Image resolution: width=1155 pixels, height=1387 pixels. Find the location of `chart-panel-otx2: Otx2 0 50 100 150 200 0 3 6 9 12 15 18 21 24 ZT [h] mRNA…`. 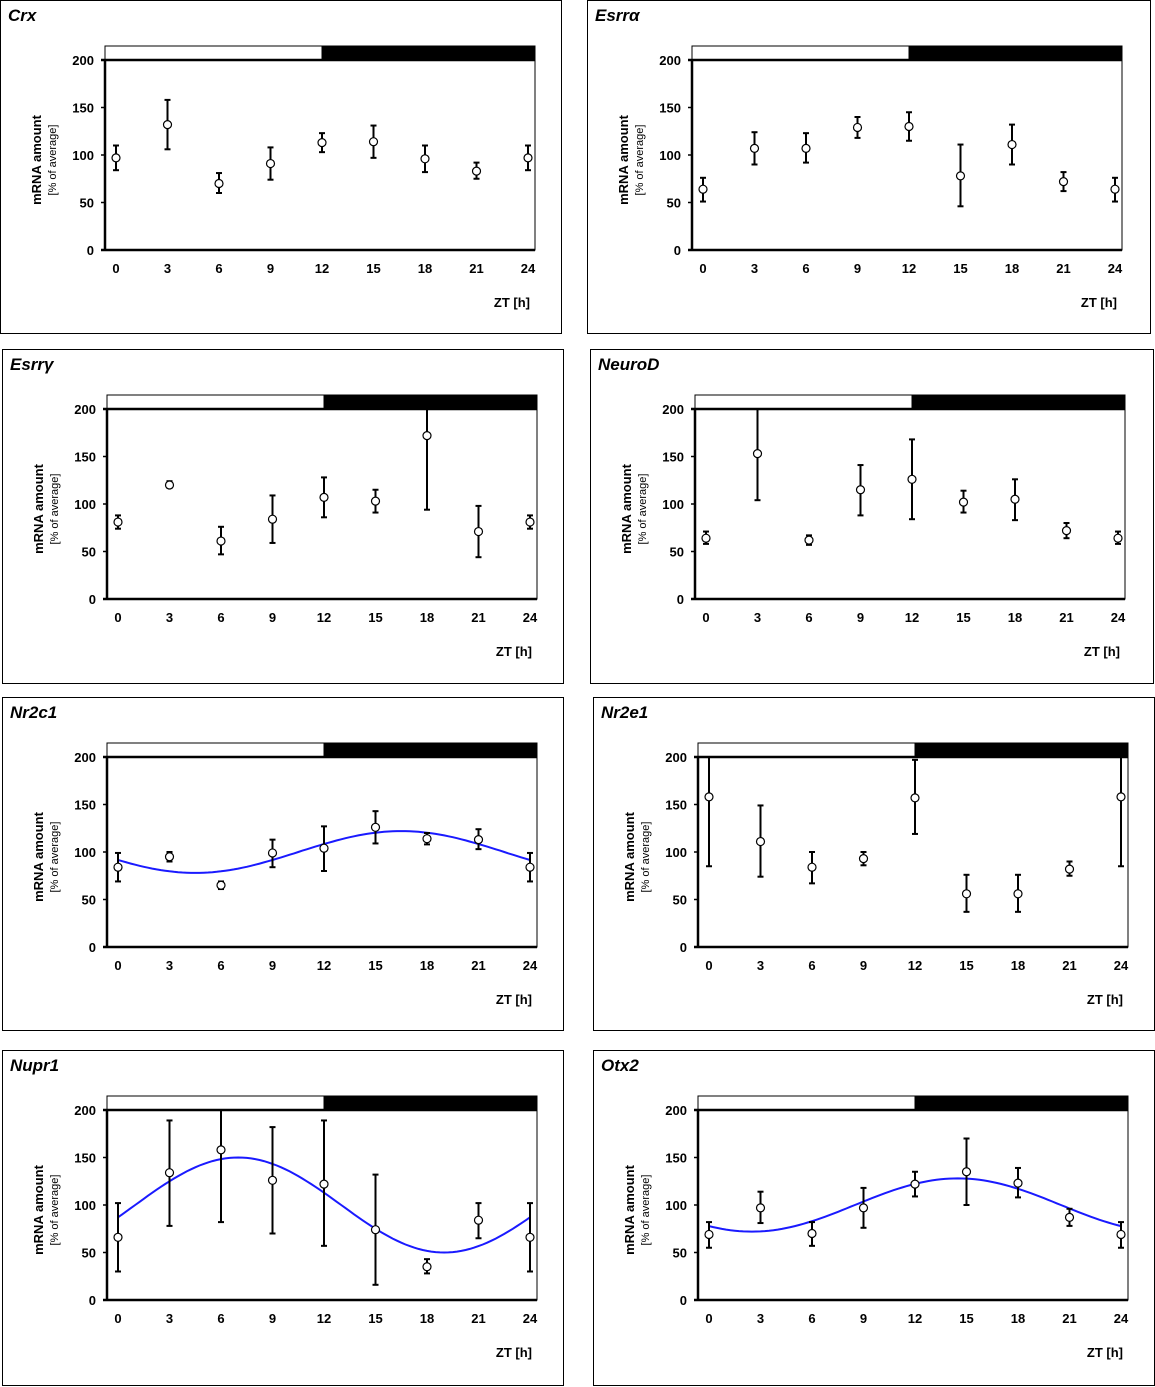

chart-panel-otx2: Otx2 0 50 100 150 200 0 3 6 9 12 15 18 21 24 ZT [h] mRNA… is located at coordinates (874, 1218).